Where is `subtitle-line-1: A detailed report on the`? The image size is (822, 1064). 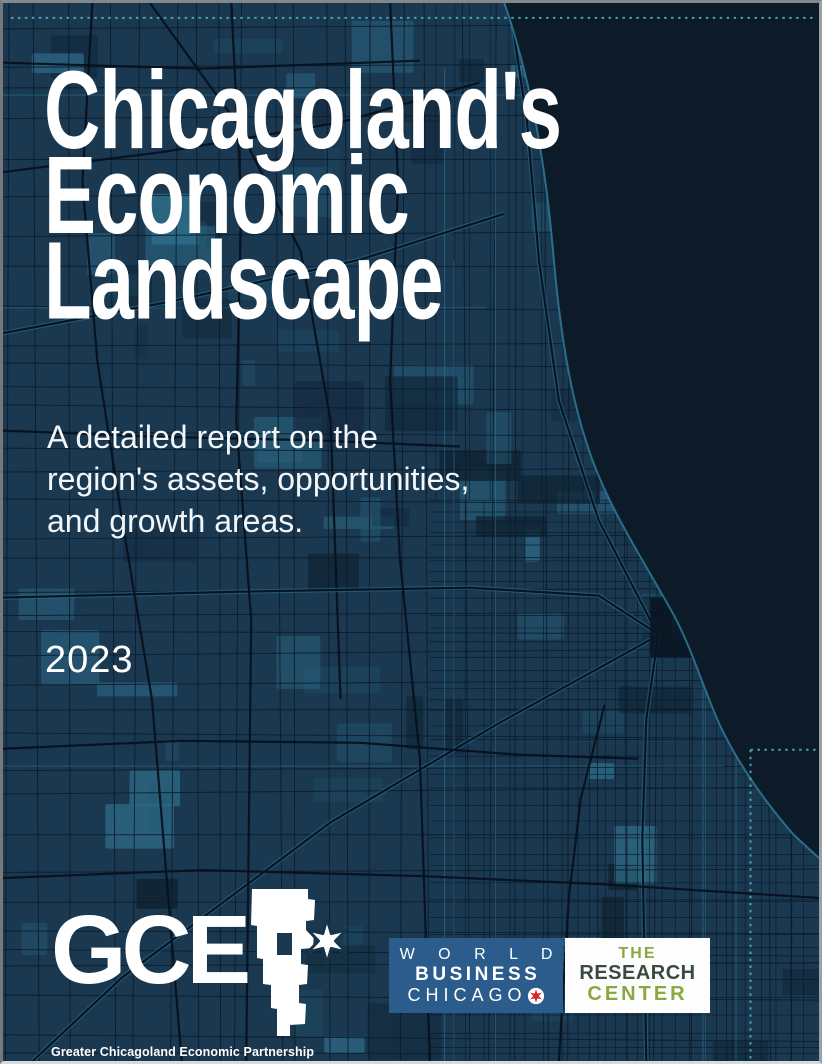 subtitle-line-1: A detailed report on the is located at coordinates (212, 437).